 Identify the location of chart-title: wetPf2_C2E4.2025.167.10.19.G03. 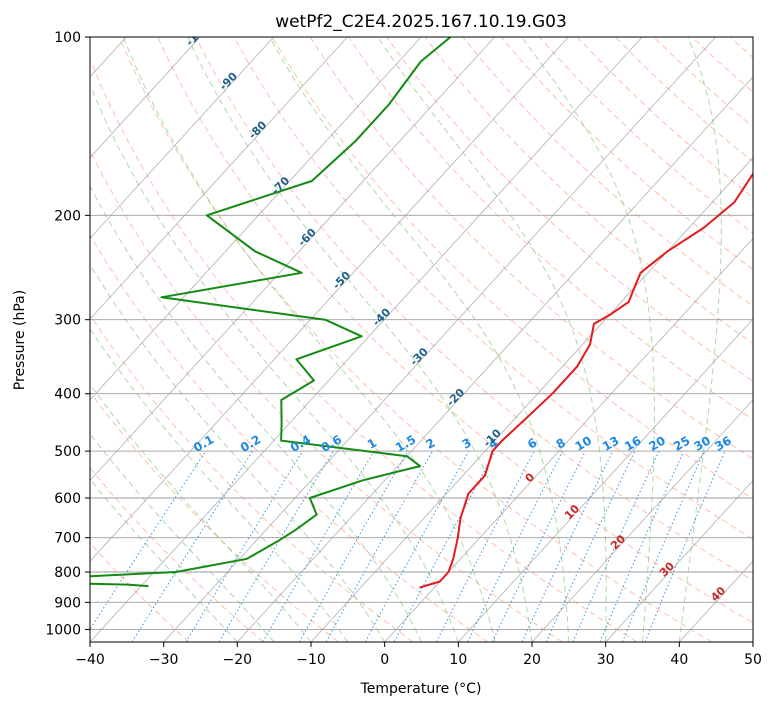
(421, 22).